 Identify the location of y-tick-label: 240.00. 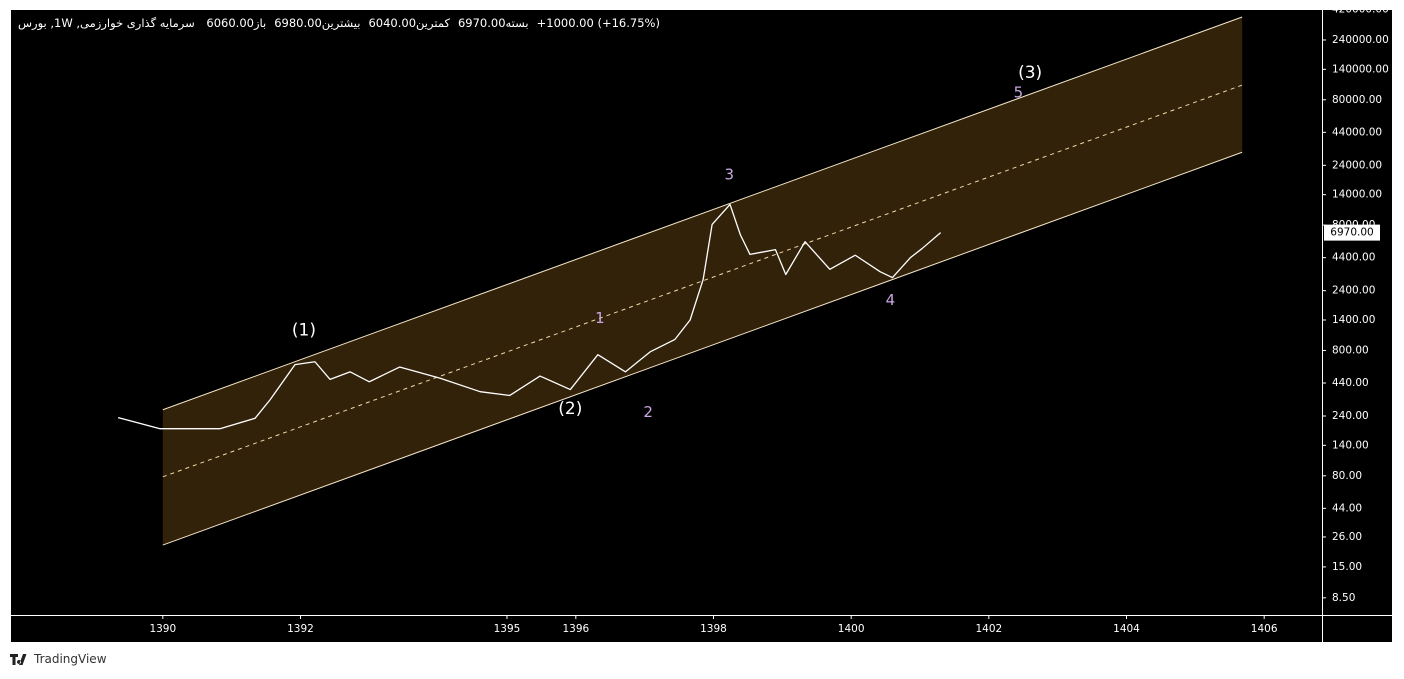
(1350, 416).